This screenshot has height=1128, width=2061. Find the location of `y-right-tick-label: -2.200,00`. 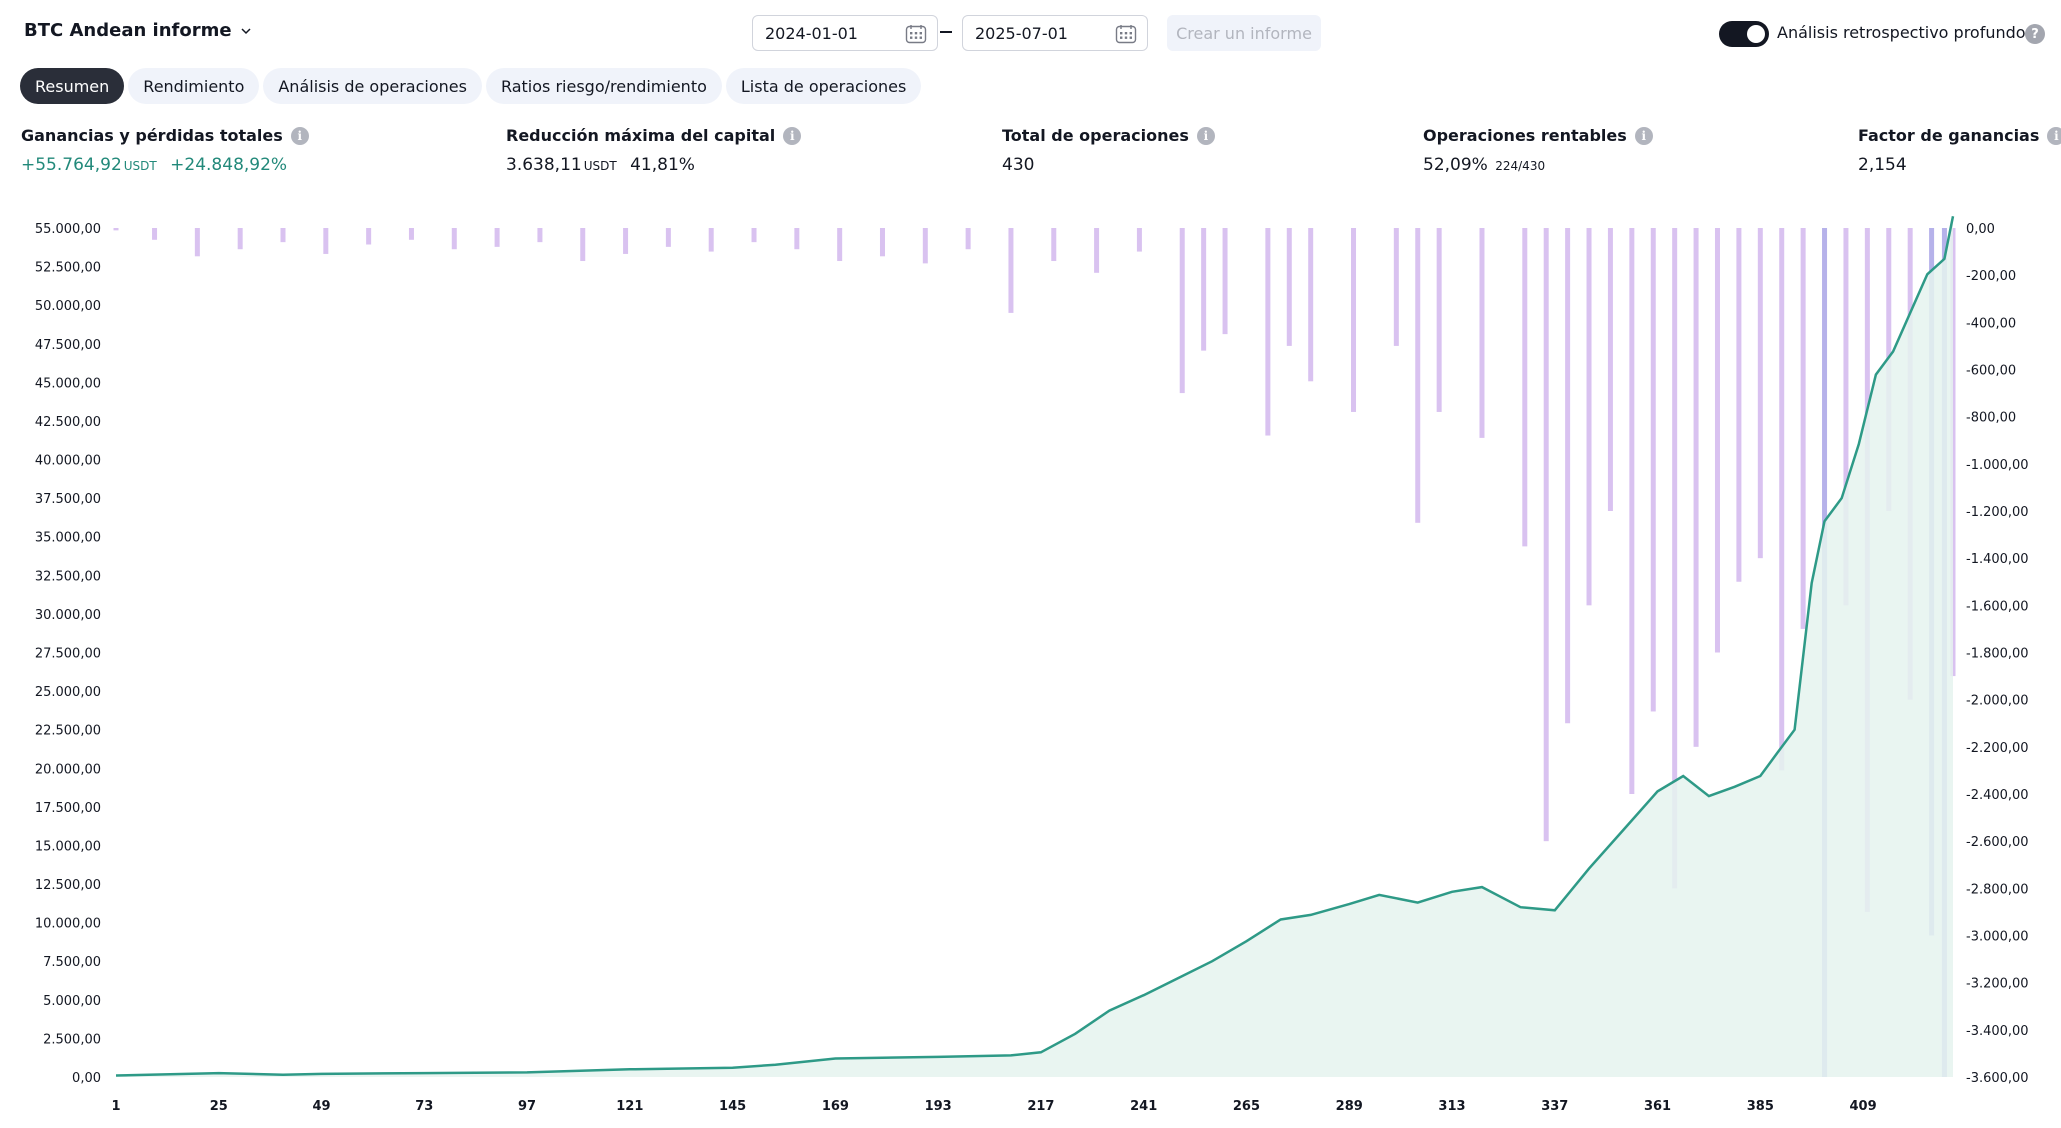

y-right-tick-label: -2.200,00 is located at coordinates (1997, 748).